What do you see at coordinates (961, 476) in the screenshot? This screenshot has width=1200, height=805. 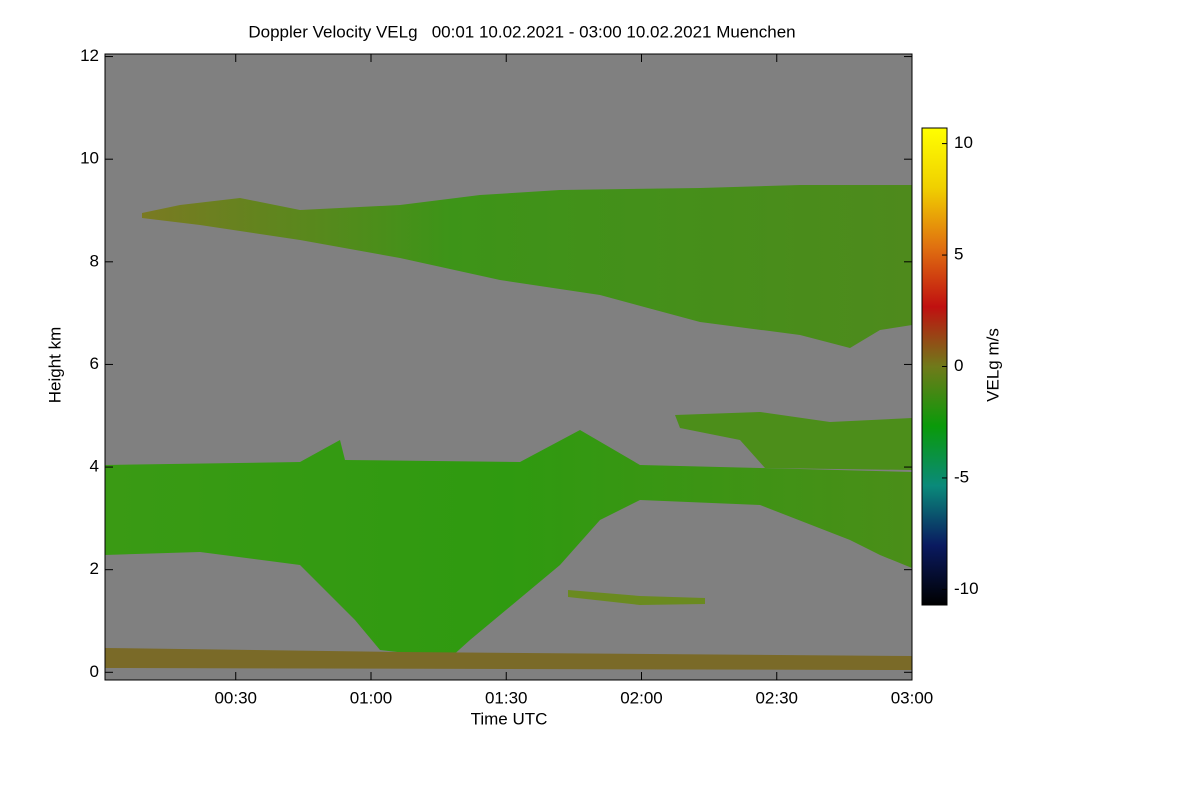 I see `colorbar-tick-label: -5` at bounding box center [961, 476].